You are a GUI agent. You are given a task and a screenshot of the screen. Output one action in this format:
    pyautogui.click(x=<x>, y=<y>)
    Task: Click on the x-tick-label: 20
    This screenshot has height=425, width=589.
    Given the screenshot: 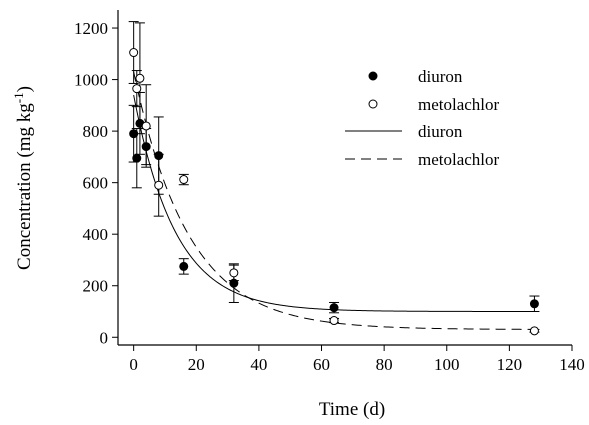 What is the action you would take?
    pyautogui.click(x=196, y=364)
    